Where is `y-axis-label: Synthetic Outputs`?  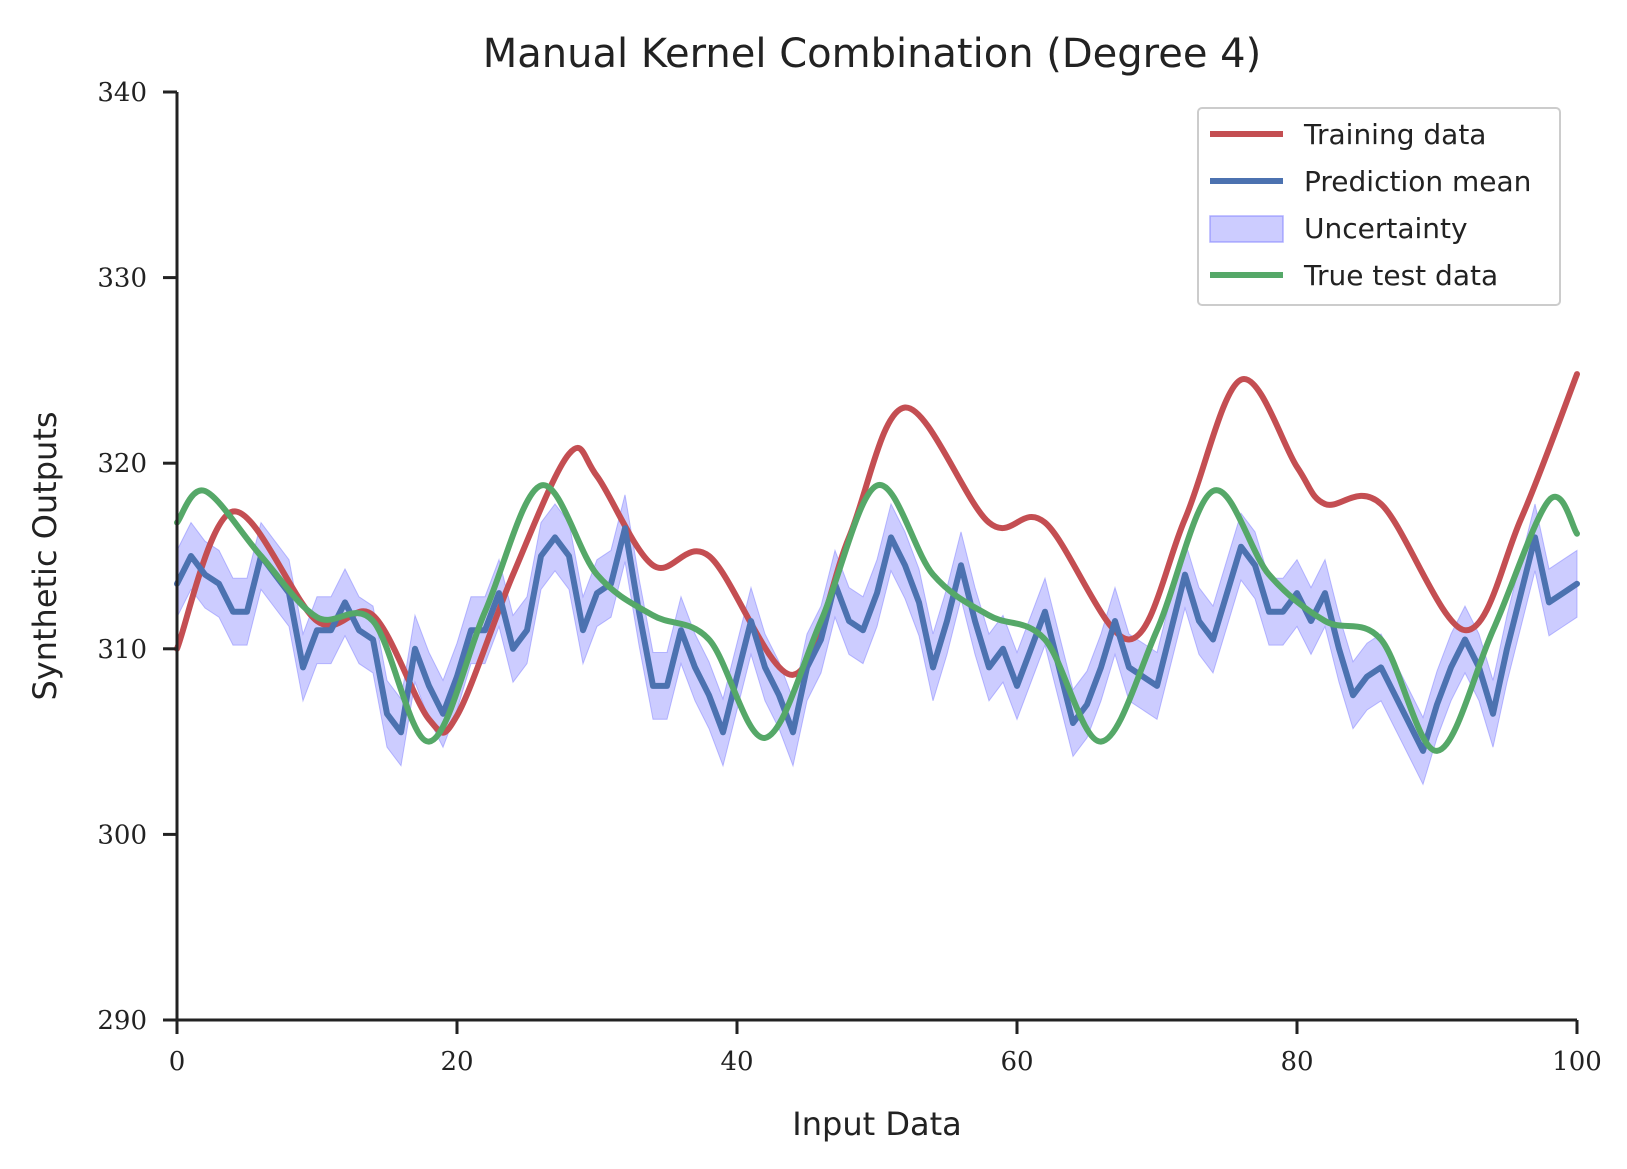
y-axis-label: Synthetic Outputs is located at coordinates (45, 555).